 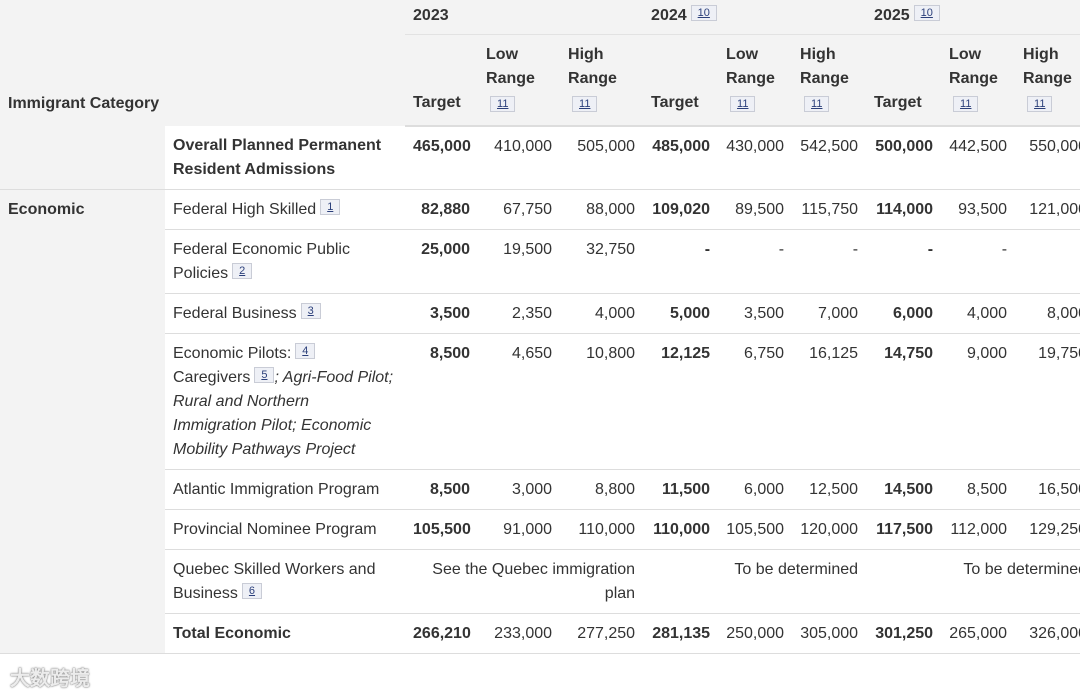 I want to click on value-cell: 16,125, so click(x=829, y=401).